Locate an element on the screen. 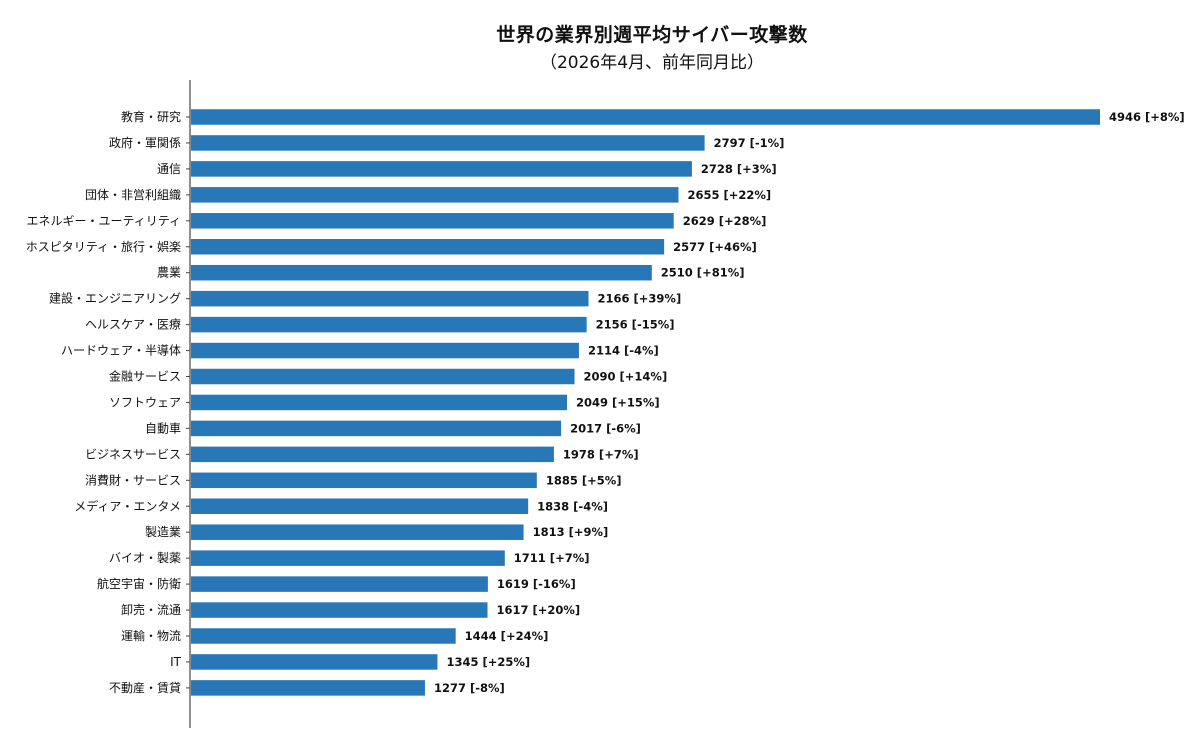 The width and height of the screenshot is (1200, 736). bar-value-label: 2166 [+39%] is located at coordinates (640, 299).